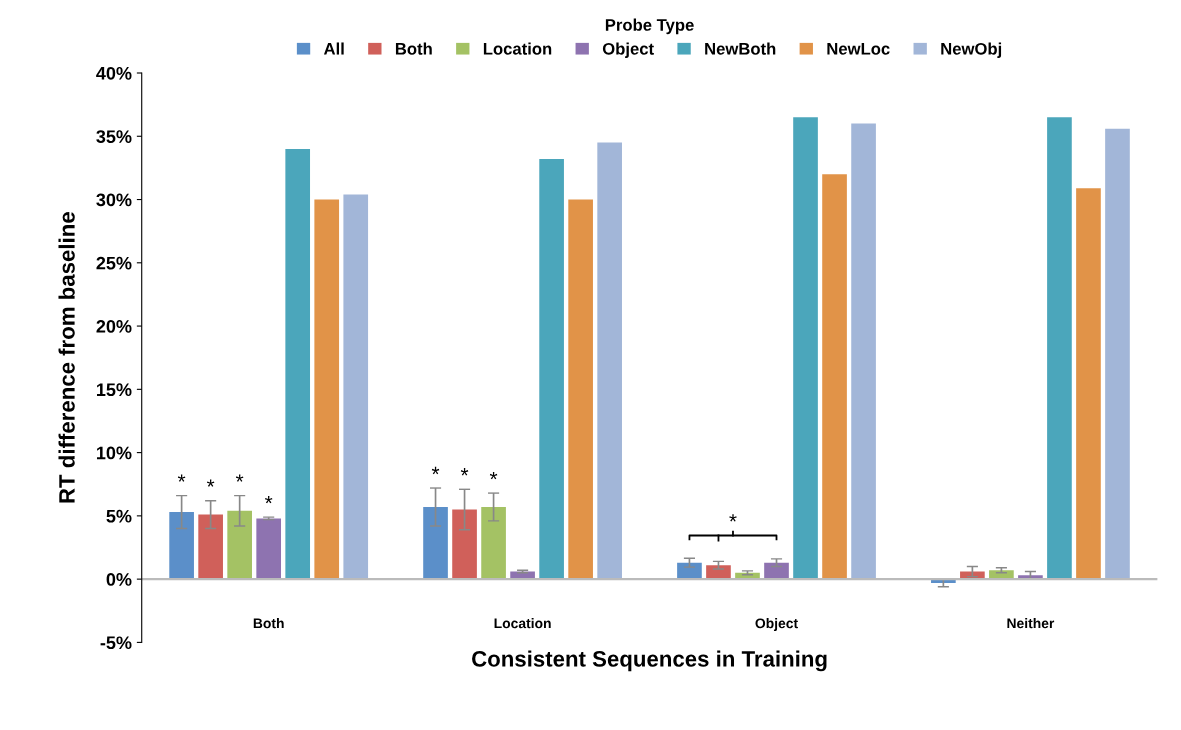 The width and height of the screenshot is (1181, 730). Describe the element at coordinates (740, 48) in the screenshot. I see `legend-label: NewBoth` at that location.